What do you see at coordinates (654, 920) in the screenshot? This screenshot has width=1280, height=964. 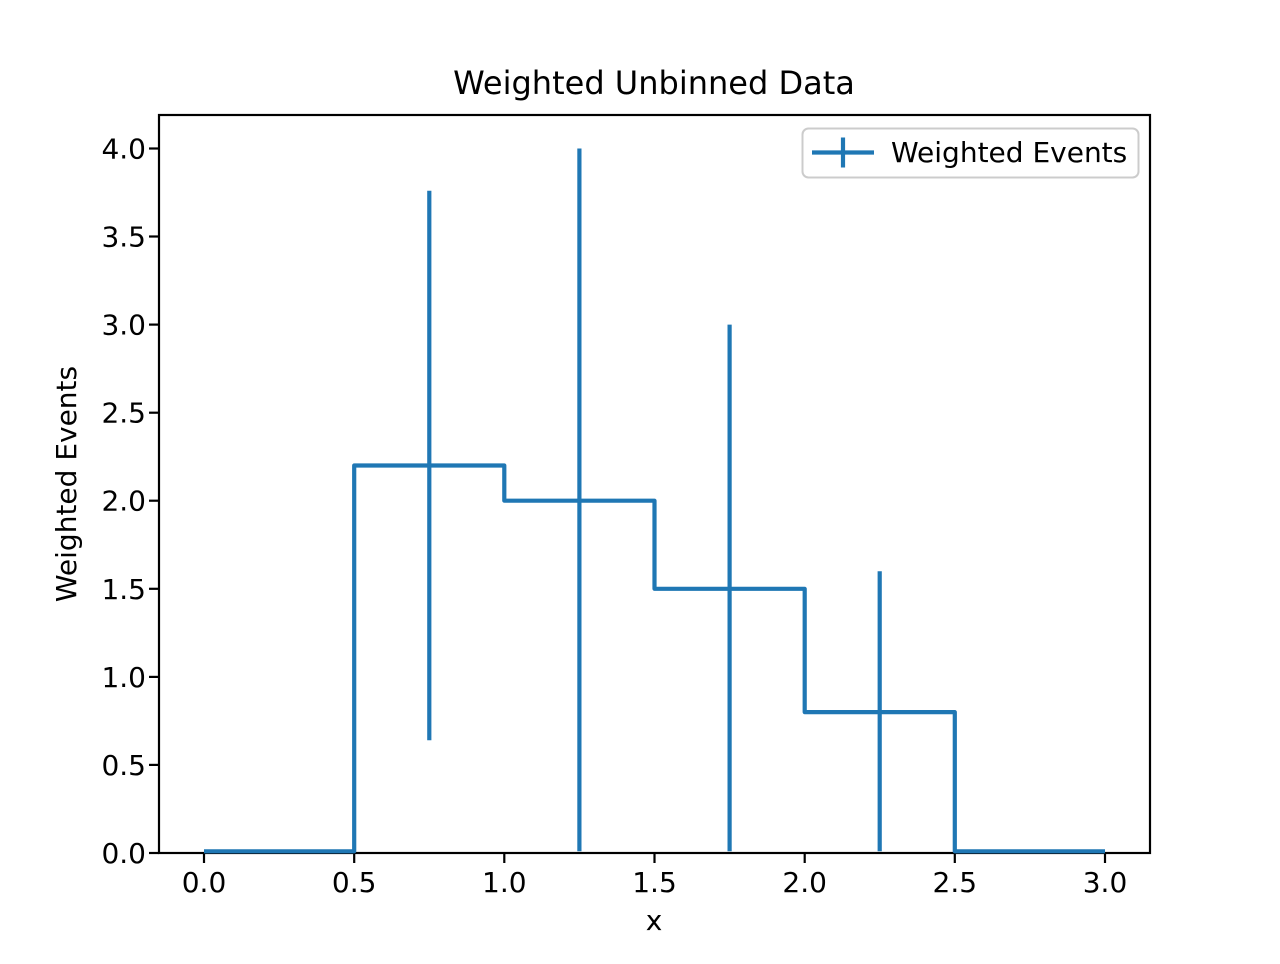 I see `x-axis-label: x` at bounding box center [654, 920].